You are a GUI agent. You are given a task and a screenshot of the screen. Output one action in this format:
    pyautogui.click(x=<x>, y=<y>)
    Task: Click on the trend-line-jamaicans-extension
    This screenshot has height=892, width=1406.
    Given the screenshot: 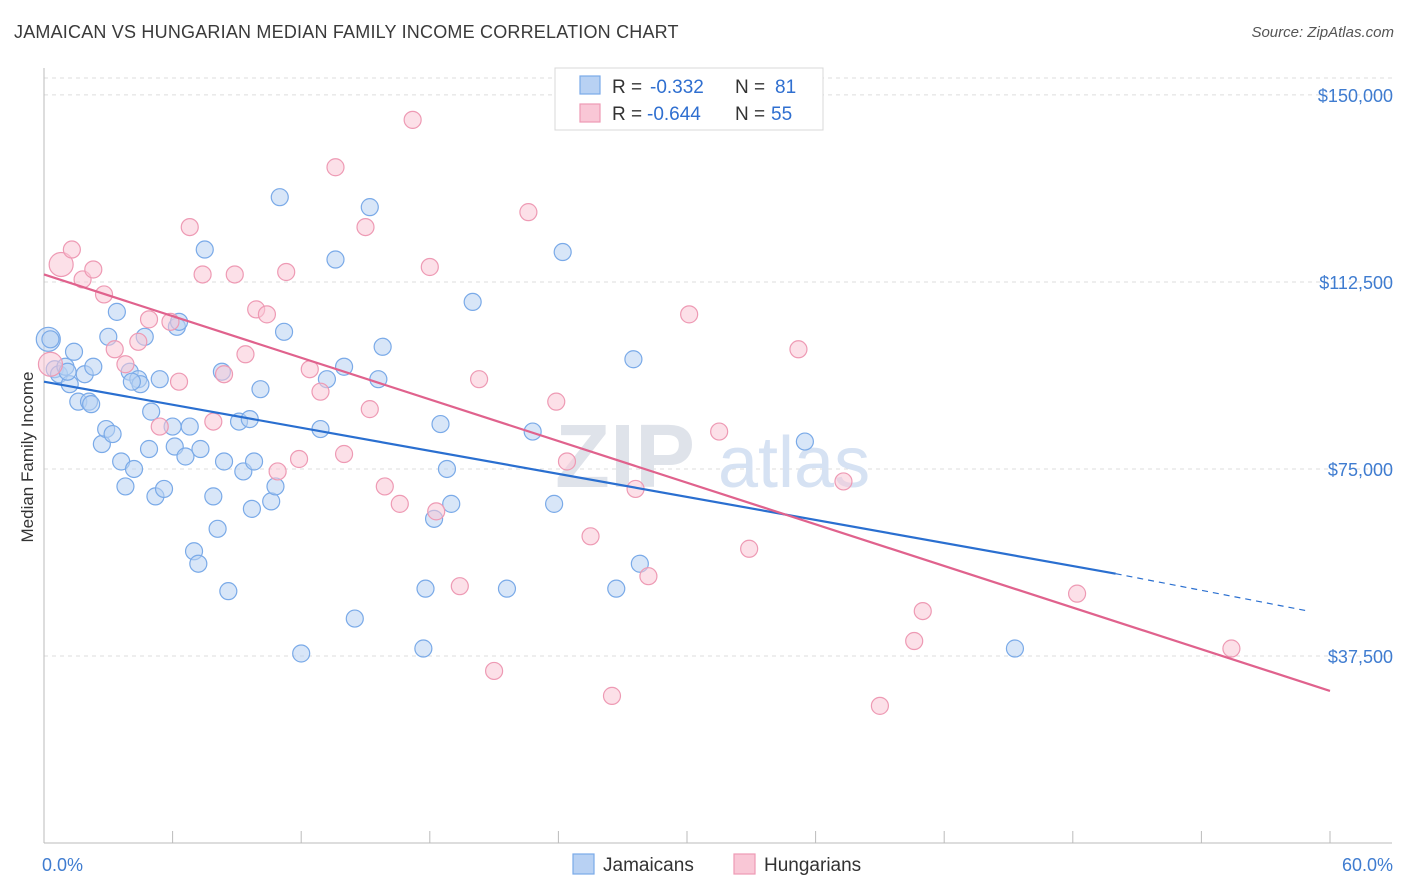 What is the action you would take?
    pyautogui.click(x=1212, y=592)
    